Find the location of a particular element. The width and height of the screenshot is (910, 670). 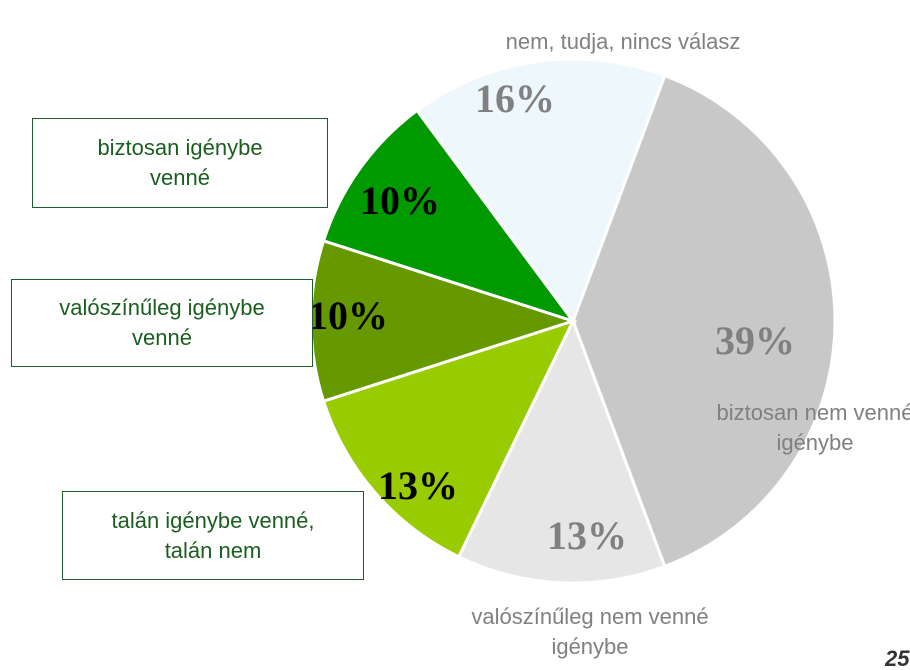

page-number: 25 is located at coordinates (897, 658).